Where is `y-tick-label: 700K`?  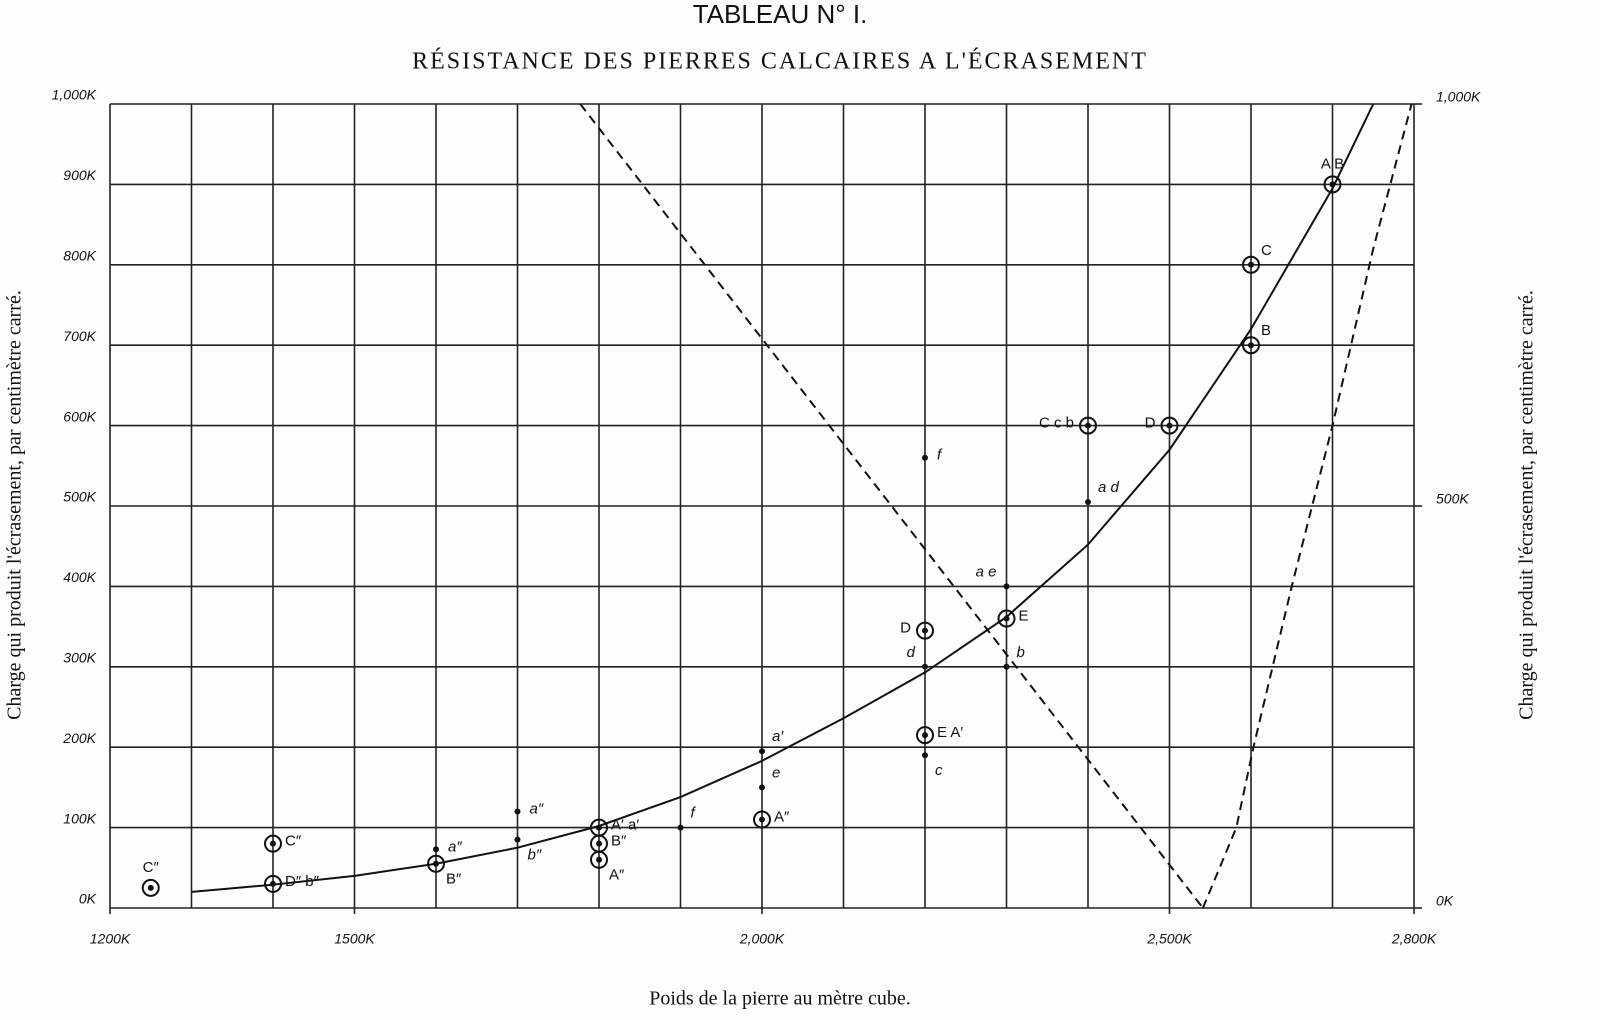
y-tick-label: 700K is located at coordinates (79, 336).